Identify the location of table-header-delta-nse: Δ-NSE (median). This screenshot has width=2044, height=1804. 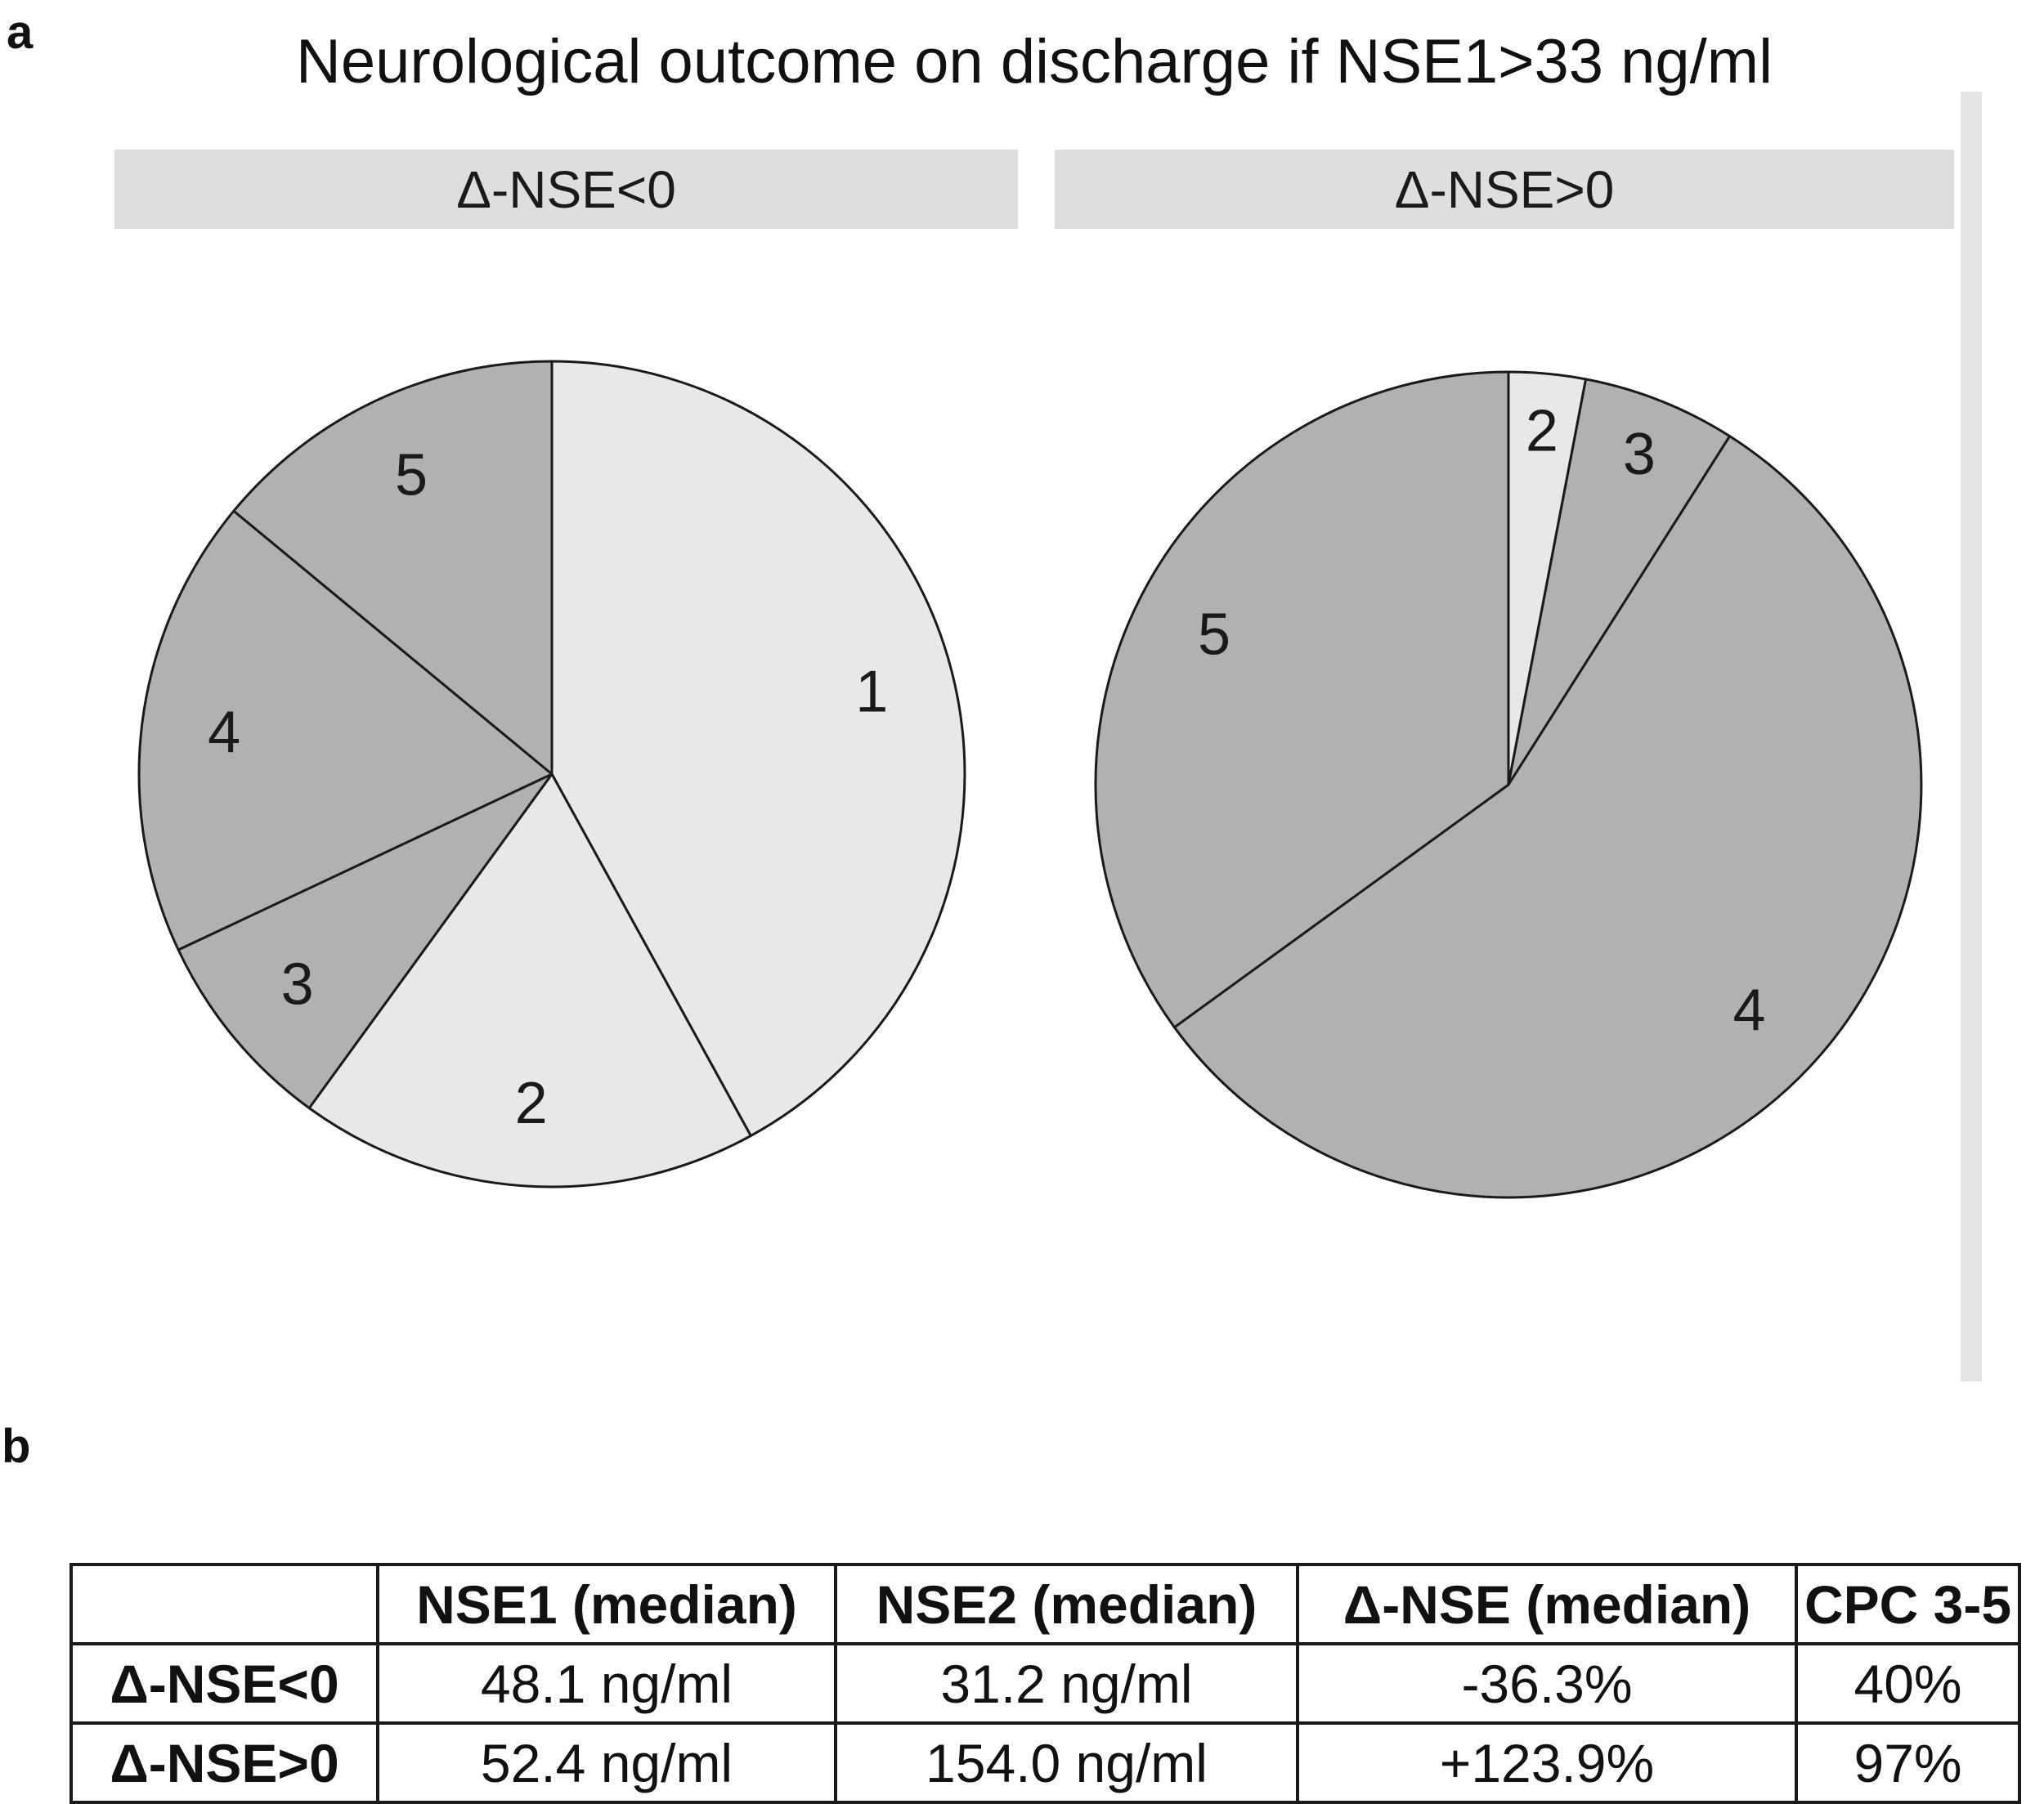
(1547, 1604).